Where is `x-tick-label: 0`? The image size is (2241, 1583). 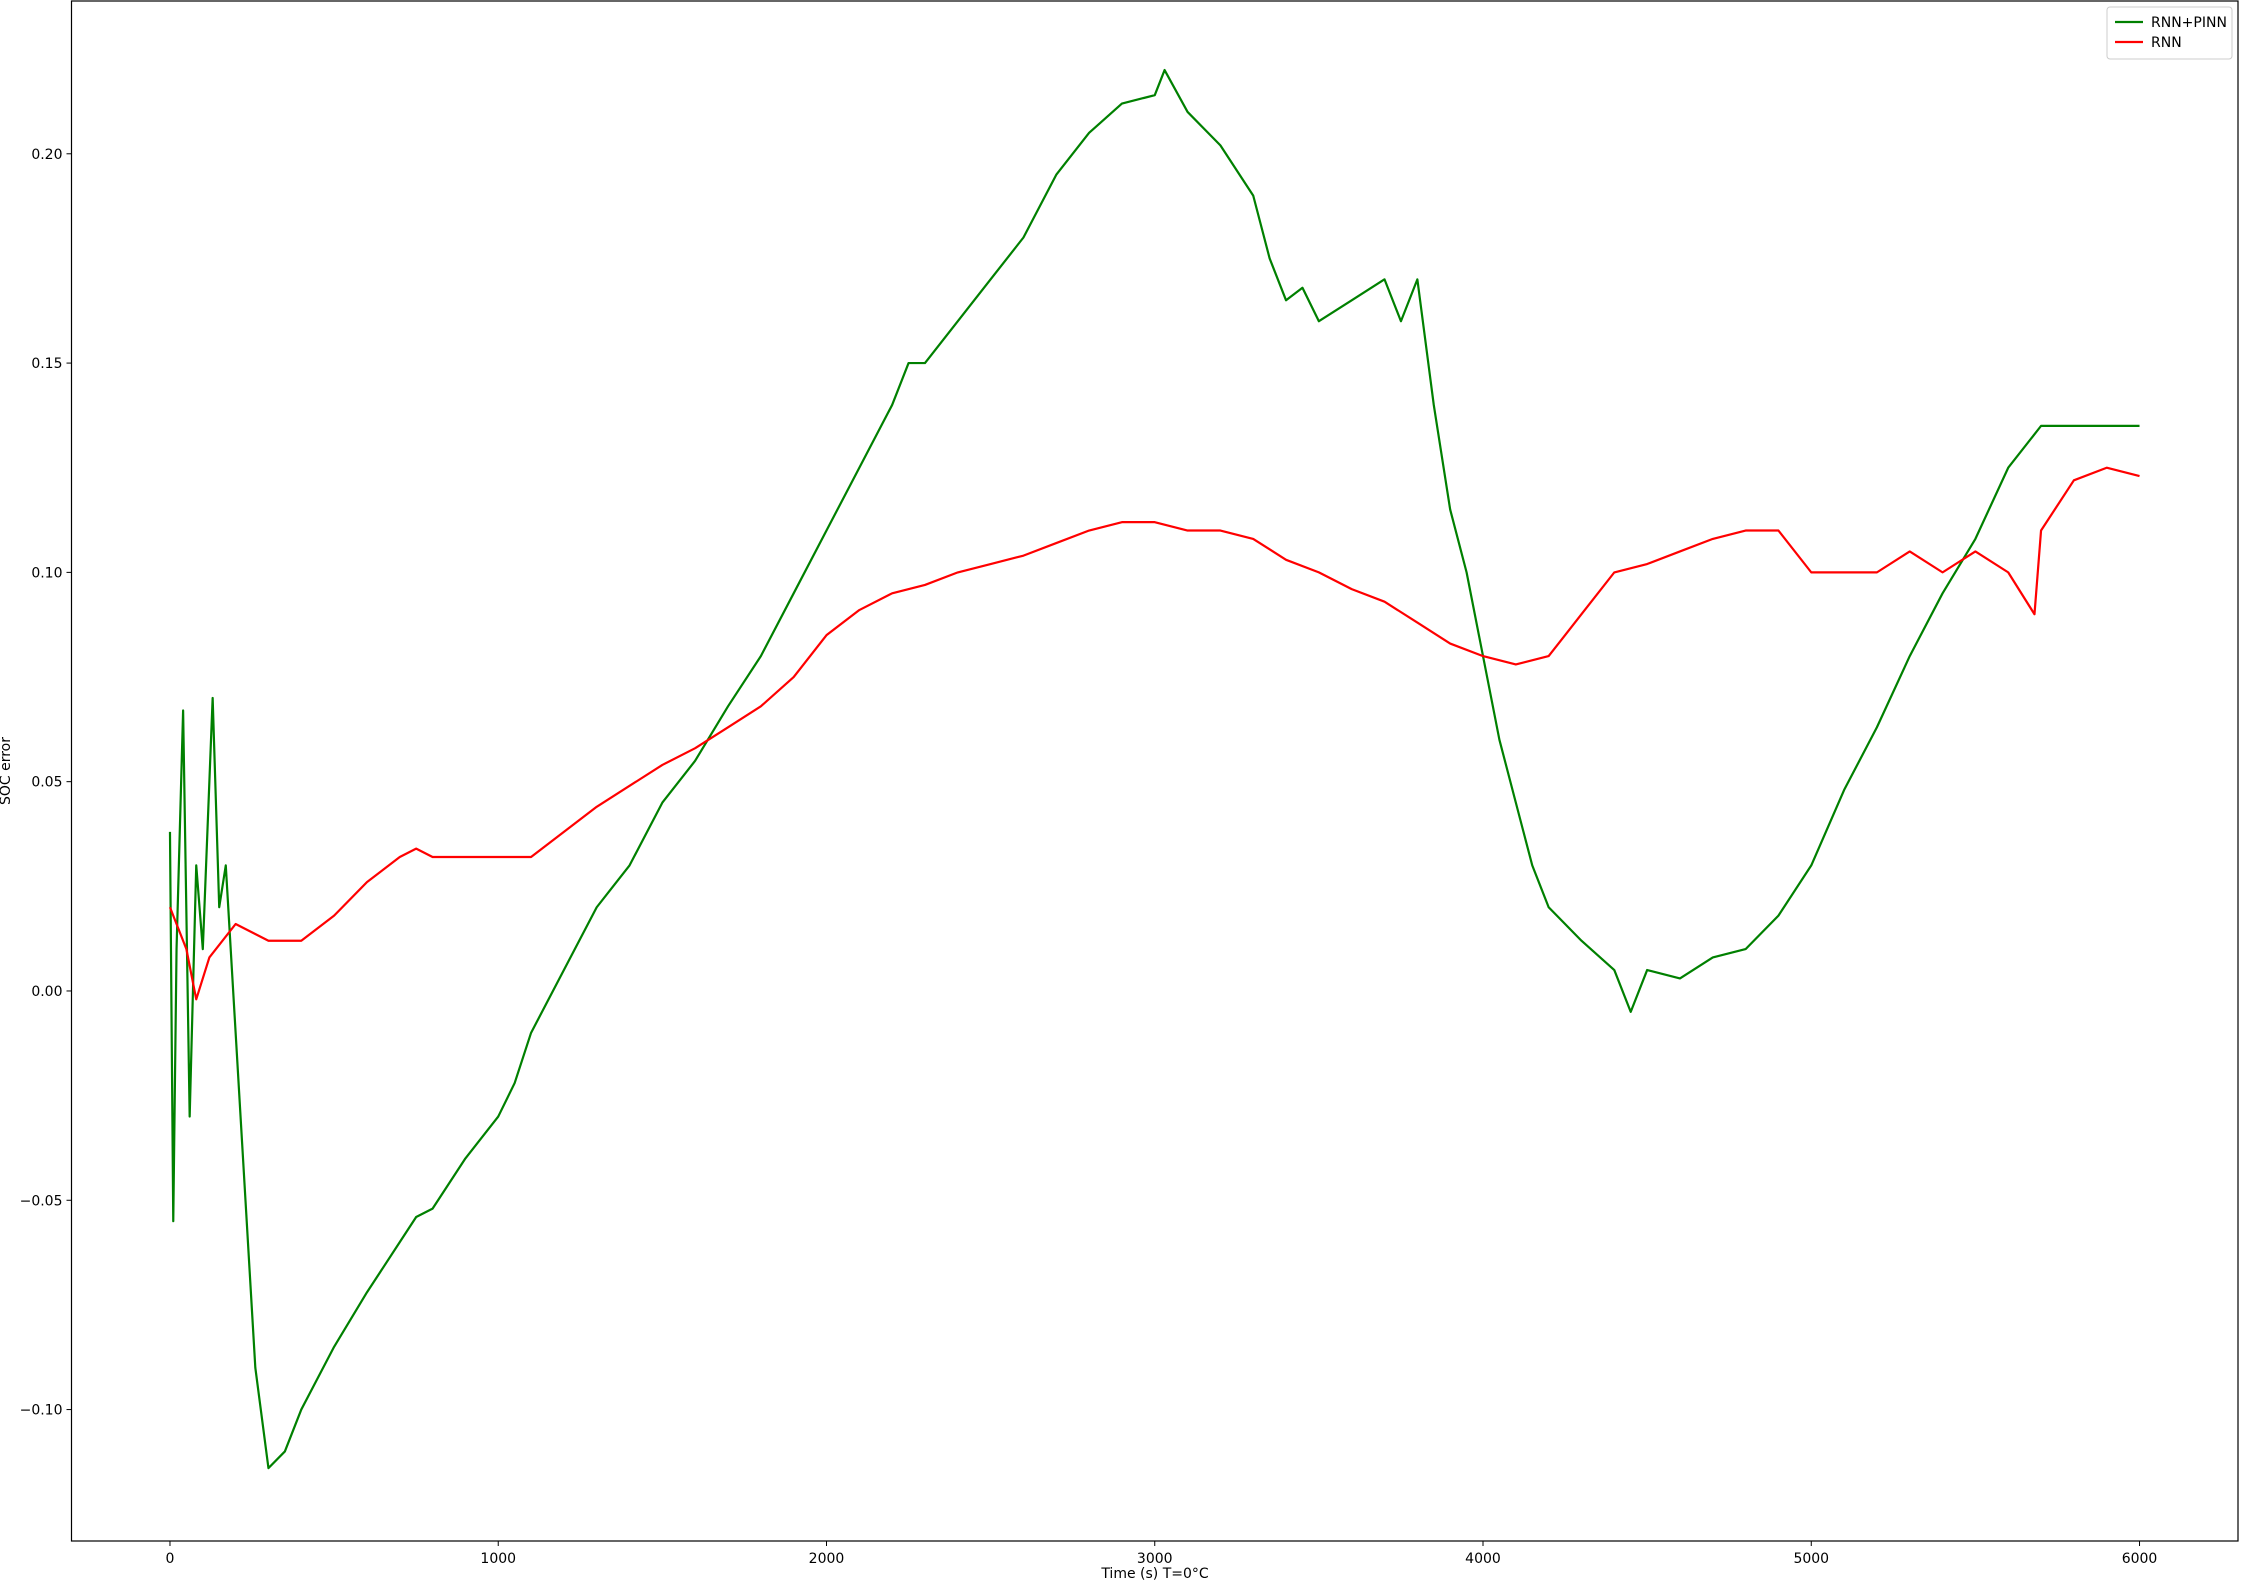
x-tick-label: 0 is located at coordinates (170, 1559).